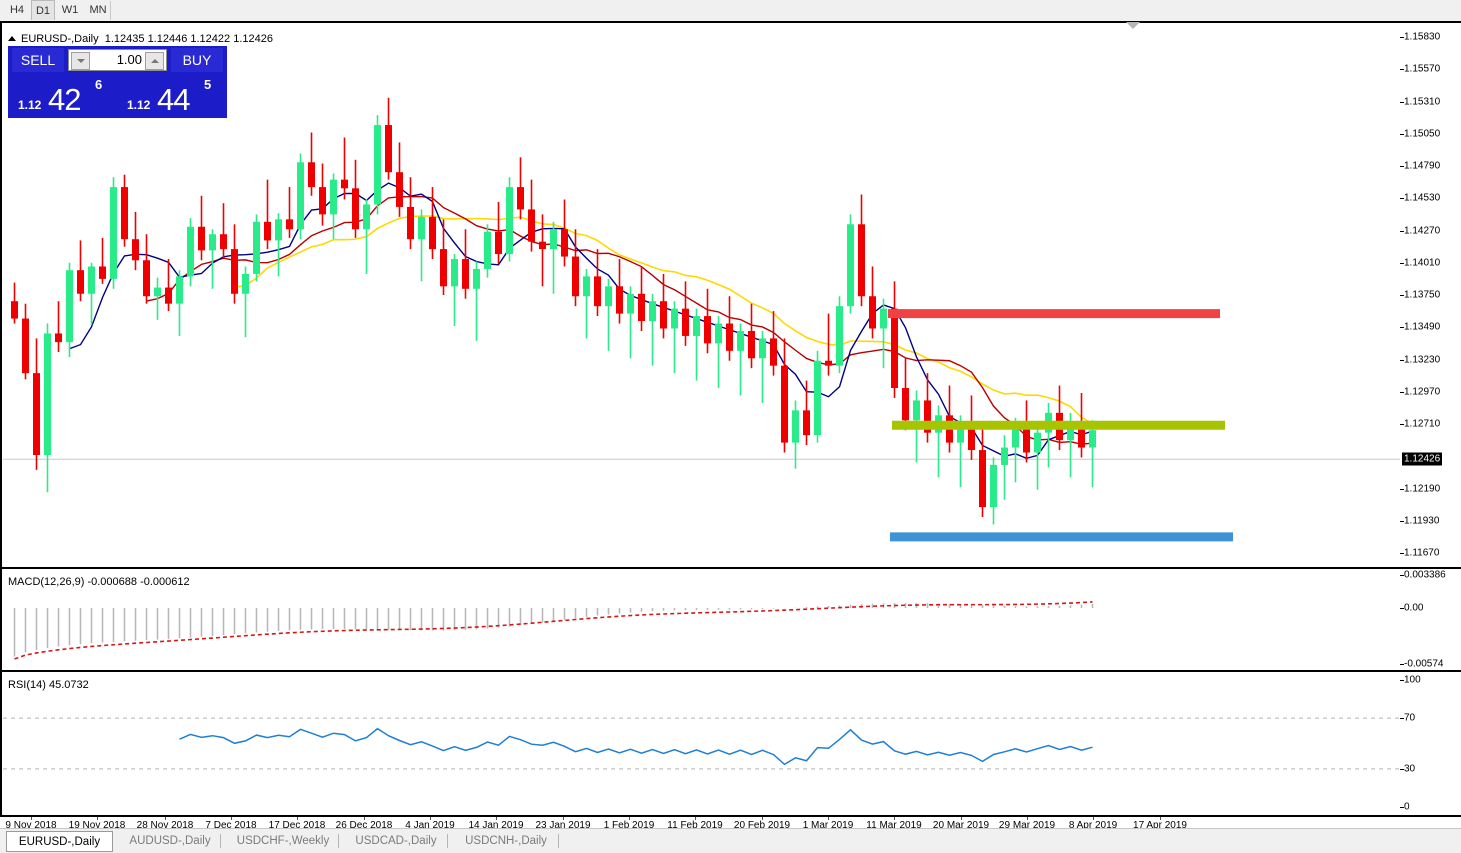 This screenshot has width=1461, height=853. Describe the element at coordinates (1407, 807) in the screenshot. I see `rsi-tick-label: 0` at that location.